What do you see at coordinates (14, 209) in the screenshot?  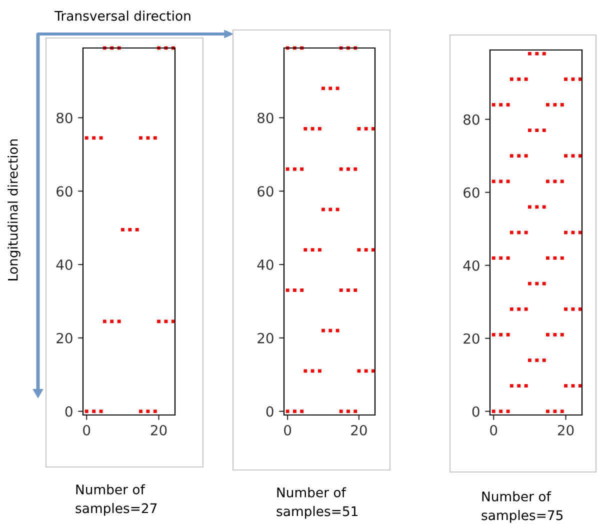 I see `text: Longitudinal direction` at bounding box center [14, 209].